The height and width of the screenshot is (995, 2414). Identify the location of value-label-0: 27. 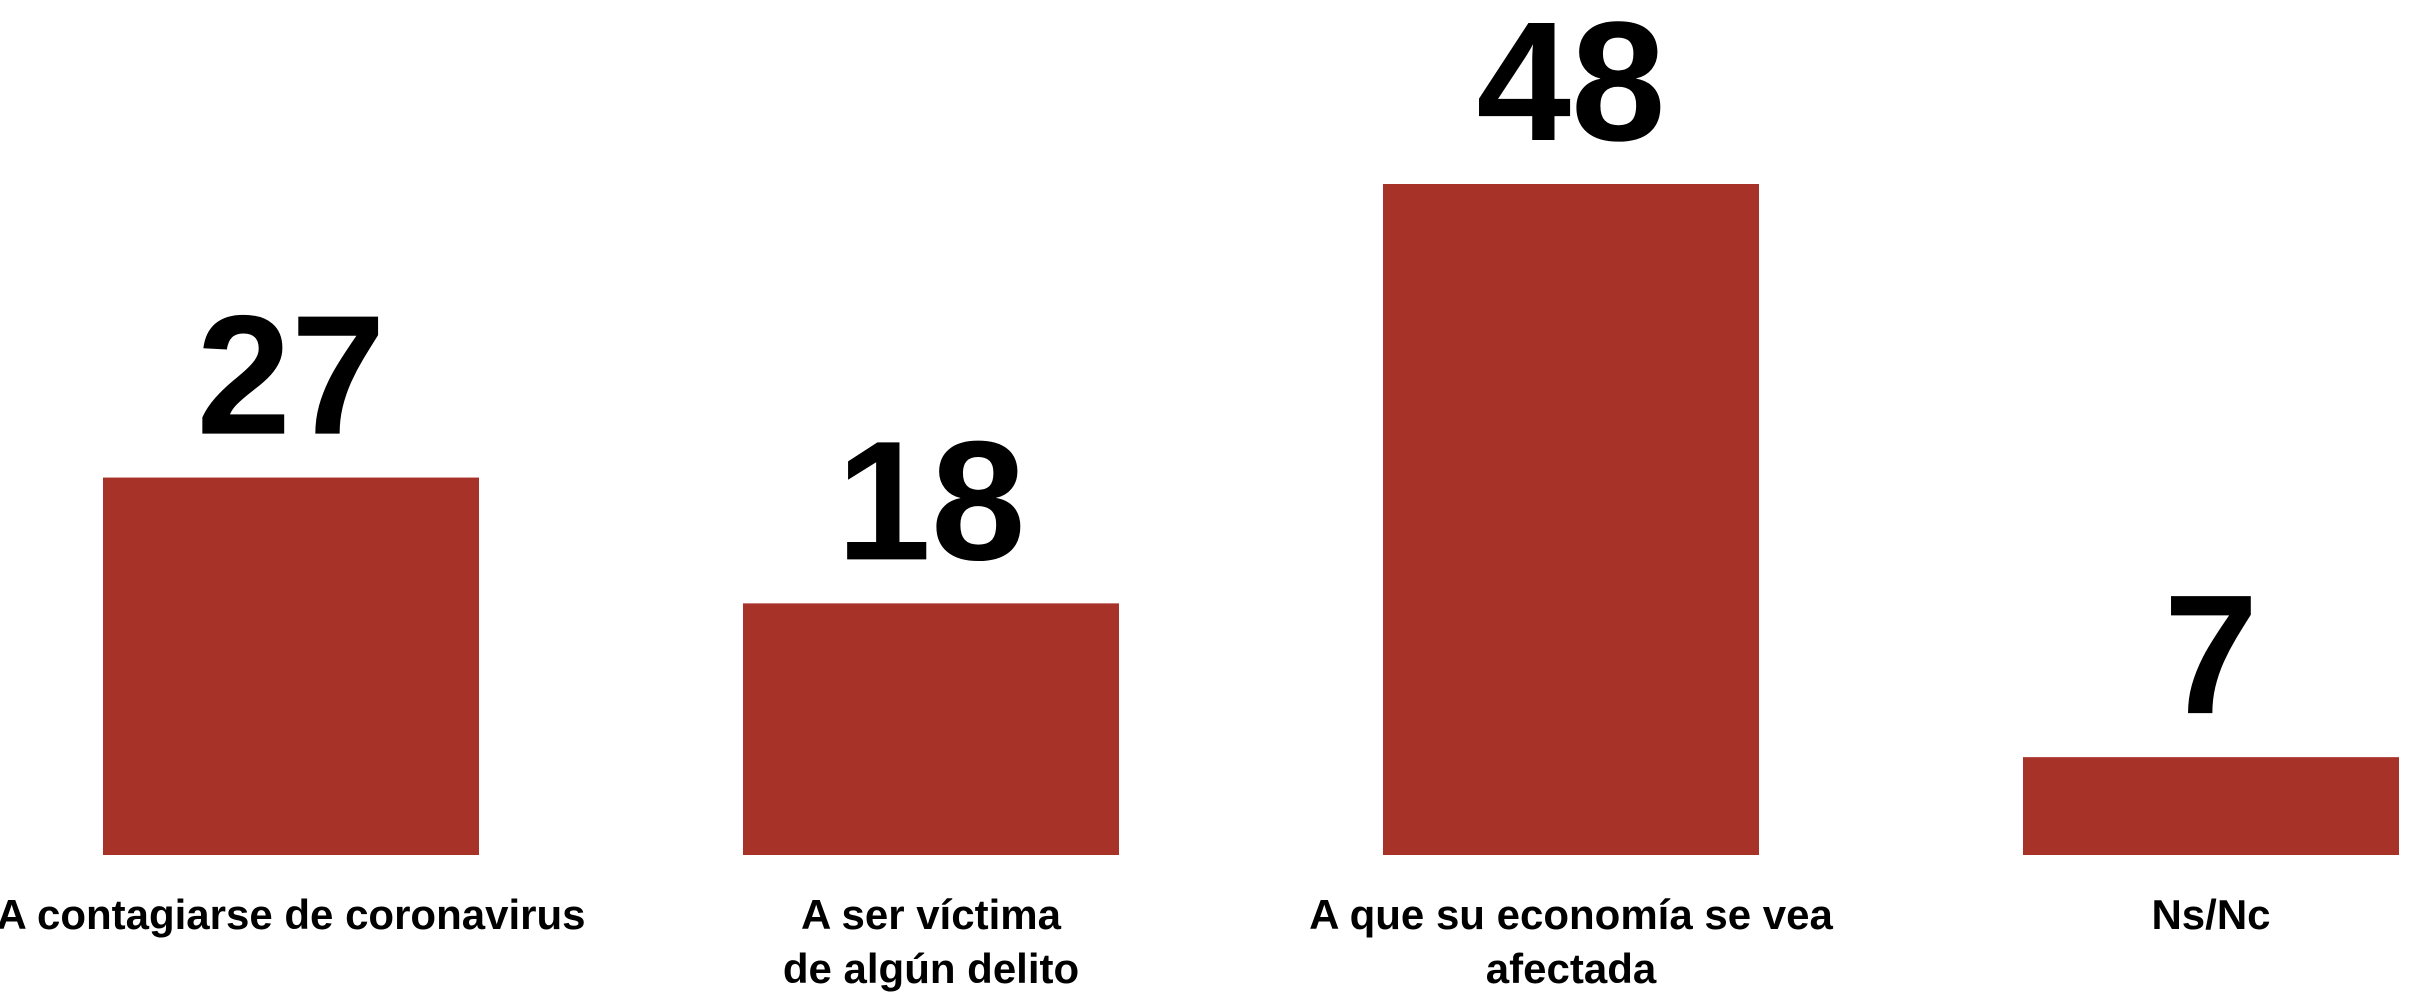
(290, 376).